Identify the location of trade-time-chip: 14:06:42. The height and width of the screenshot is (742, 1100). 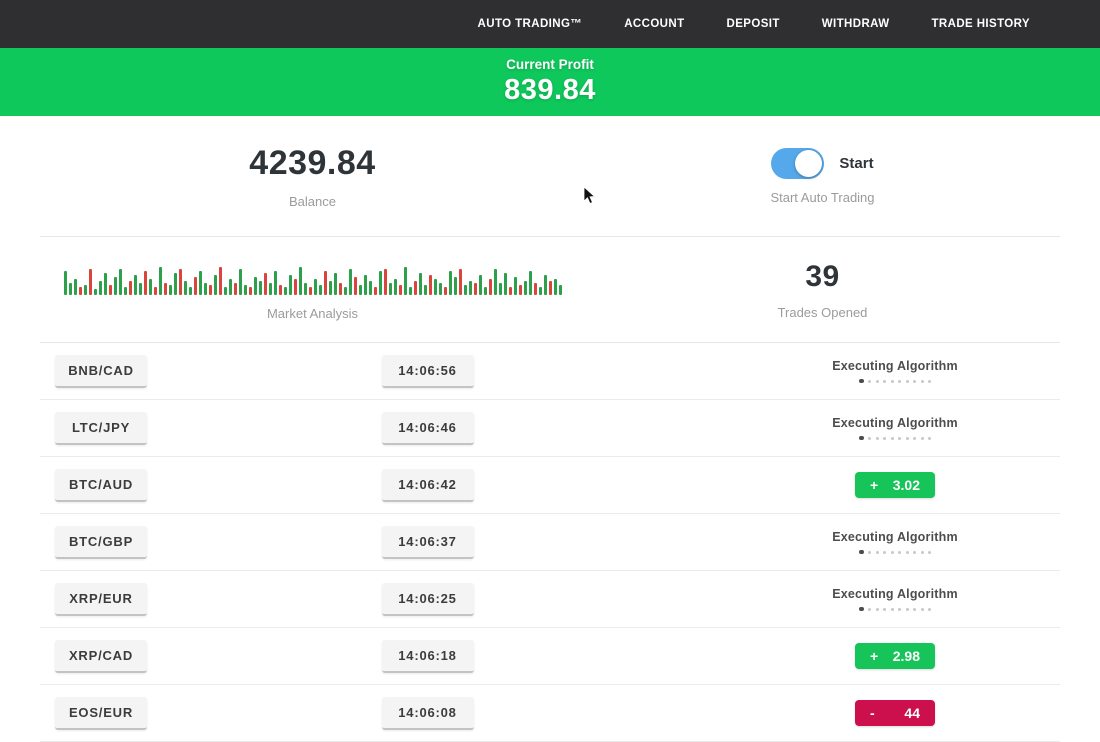
(427, 485).